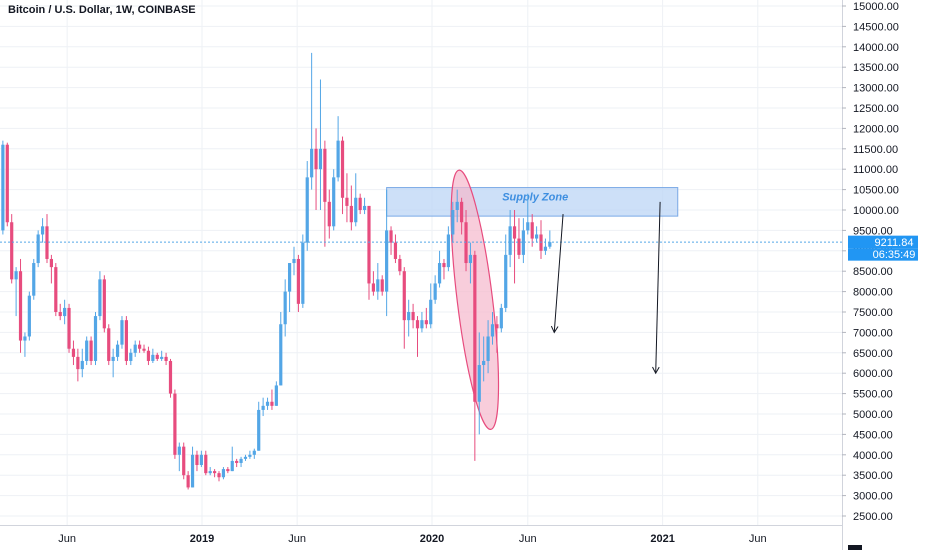  I want to click on time-tick-label: 2021, so click(662, 539).